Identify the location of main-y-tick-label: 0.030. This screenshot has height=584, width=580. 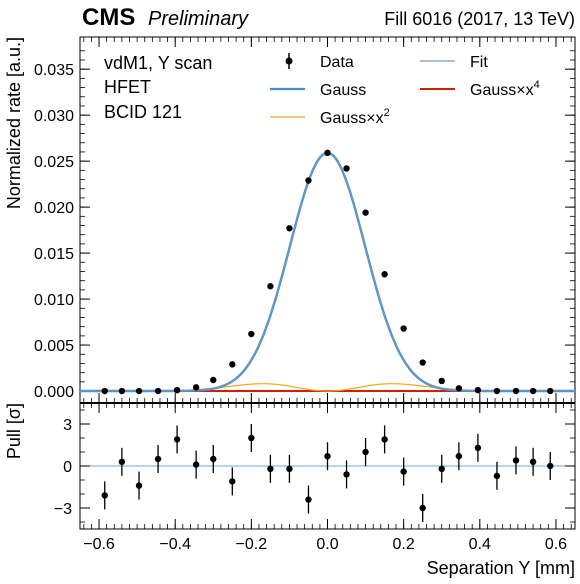
(54, 116).